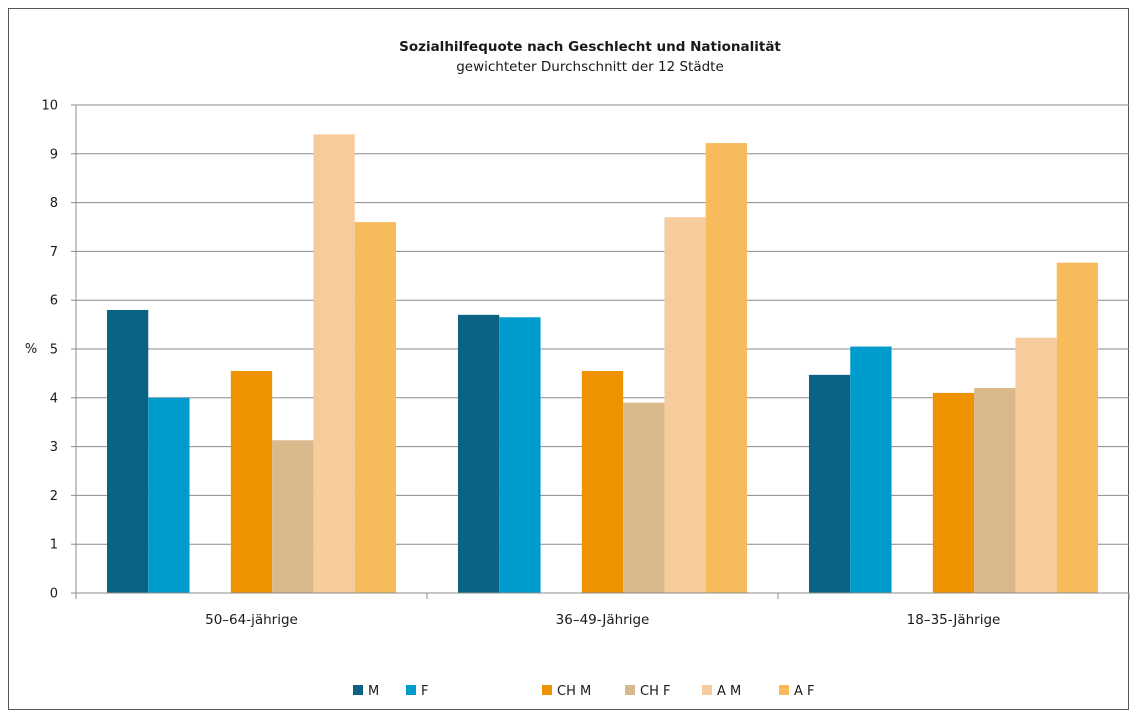 Image resolution: width=1138 pixels, height=720 pixels. What do you see at coordinates (54, 350) in the screenshot?
I see `y-tick-label: 5` at bounding box center [54, 350].